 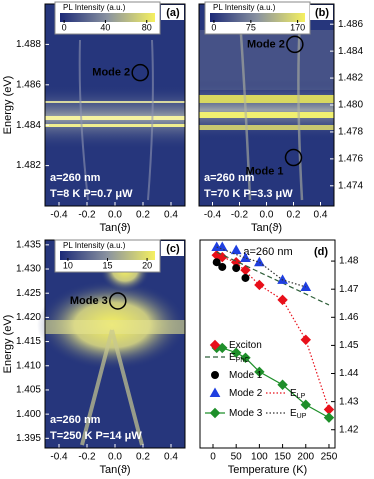 I want to click on mode-label: Mode 3, so click(x=89, y=301).